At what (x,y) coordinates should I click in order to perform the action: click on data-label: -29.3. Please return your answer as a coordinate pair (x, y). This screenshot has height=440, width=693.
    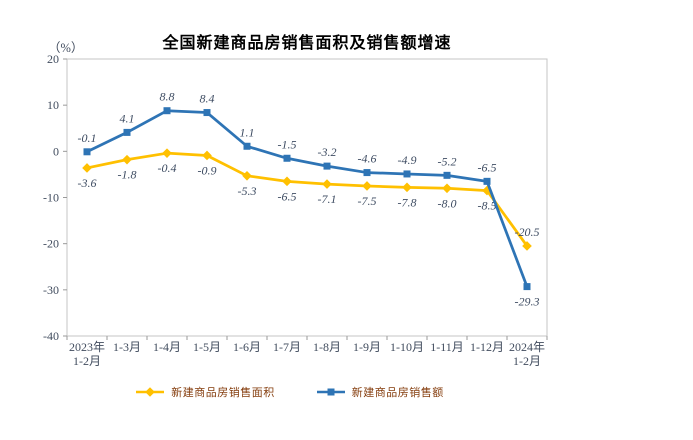
    Looking at the image, I should click on (527, 302).